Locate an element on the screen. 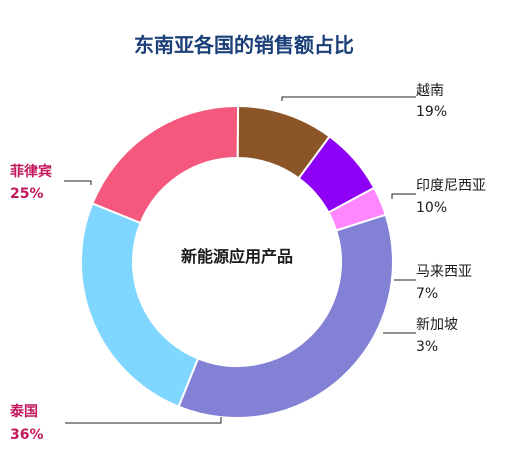 This screenshot has width=505, height=472. slice-label-value-2: 7% is located at coordinates (427, 294).